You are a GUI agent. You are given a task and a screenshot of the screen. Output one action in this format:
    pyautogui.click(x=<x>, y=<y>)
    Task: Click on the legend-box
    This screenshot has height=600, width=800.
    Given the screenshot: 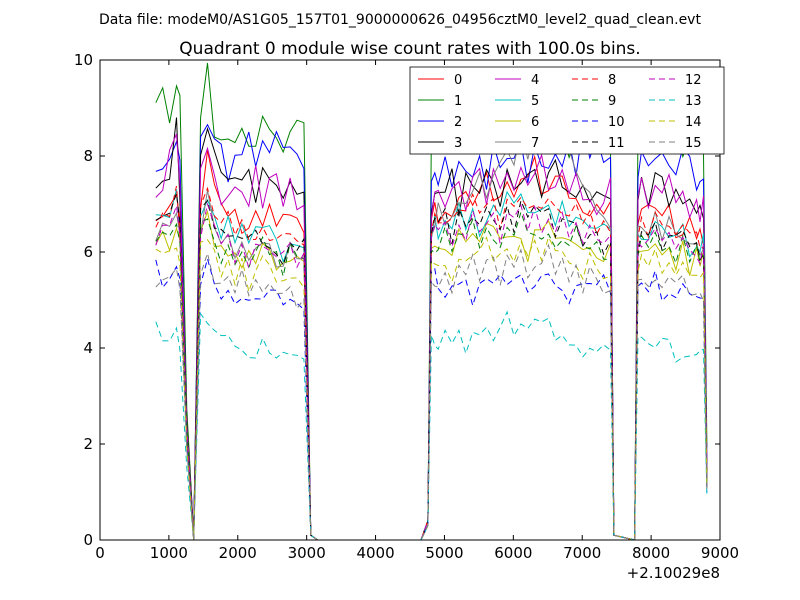 What is the action you would take?
    pyautogui.click(x=567, y=110)
    